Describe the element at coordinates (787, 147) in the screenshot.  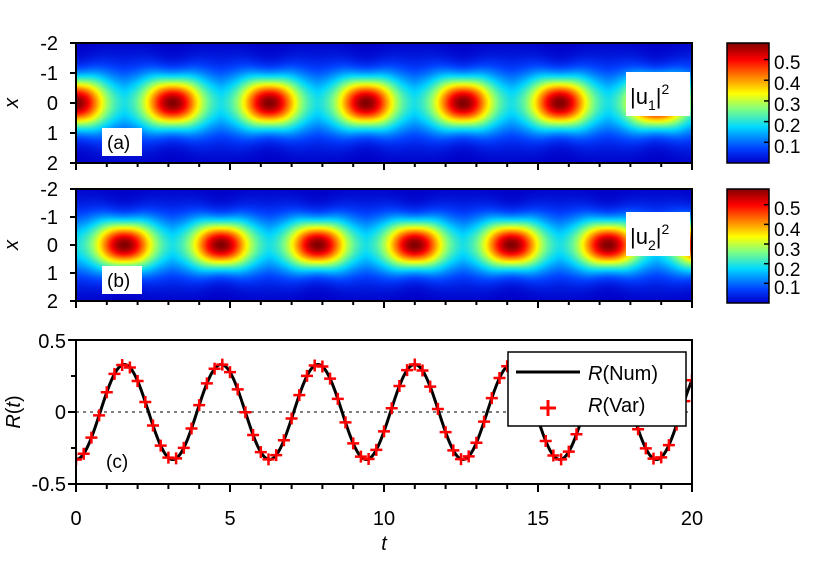
I see `colorbar-a-tick-label: 0.1` at that location.